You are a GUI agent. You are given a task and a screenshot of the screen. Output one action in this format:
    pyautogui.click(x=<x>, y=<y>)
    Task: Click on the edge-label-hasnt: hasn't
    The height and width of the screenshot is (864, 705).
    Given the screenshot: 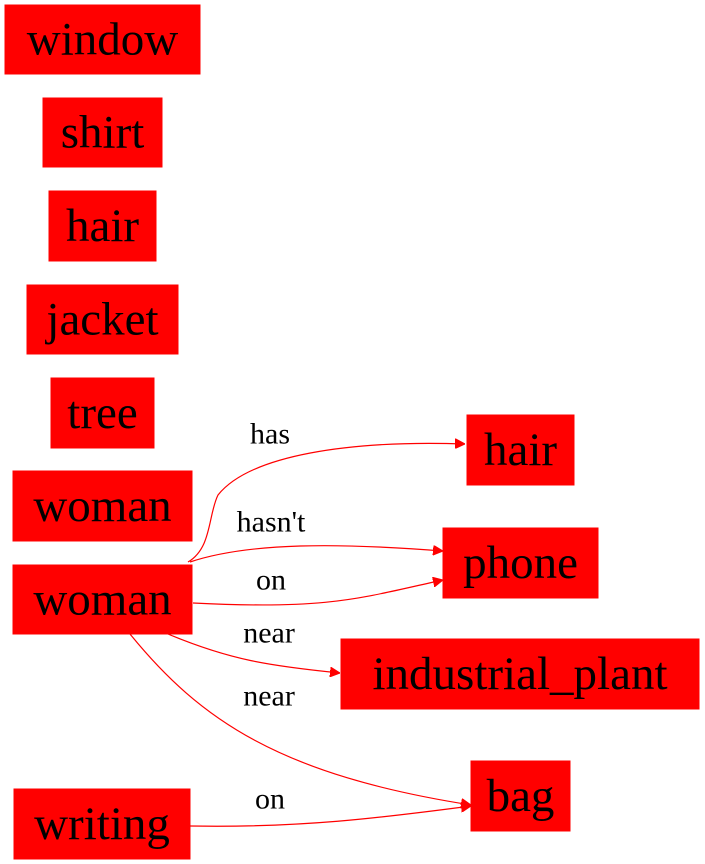 What is the action you would take?
    pyautogui.click(x=271, y=522)
    